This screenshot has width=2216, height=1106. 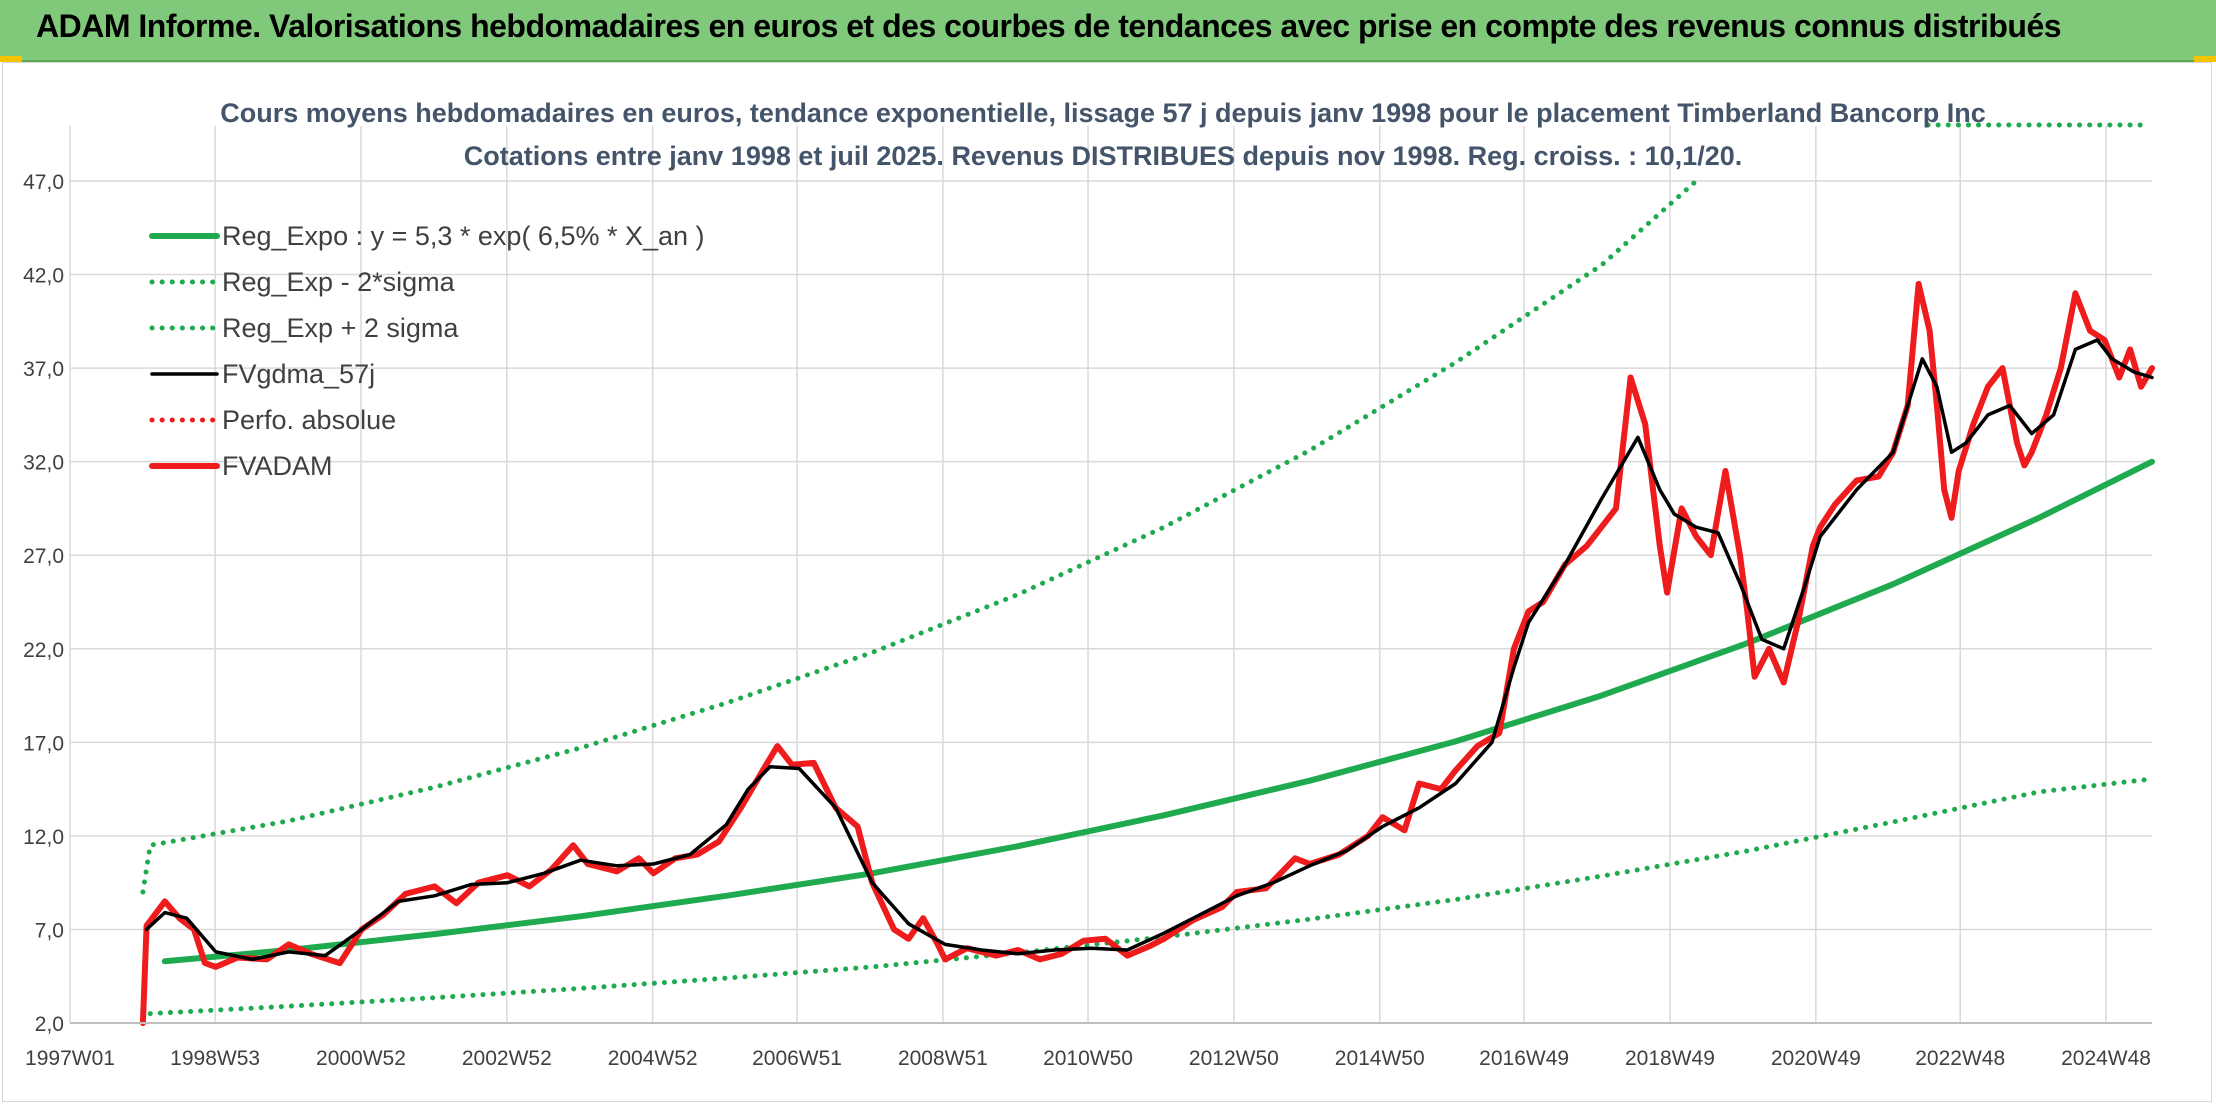 I want to click on y-tick-label: 12,0, so click(x=43, y=837).